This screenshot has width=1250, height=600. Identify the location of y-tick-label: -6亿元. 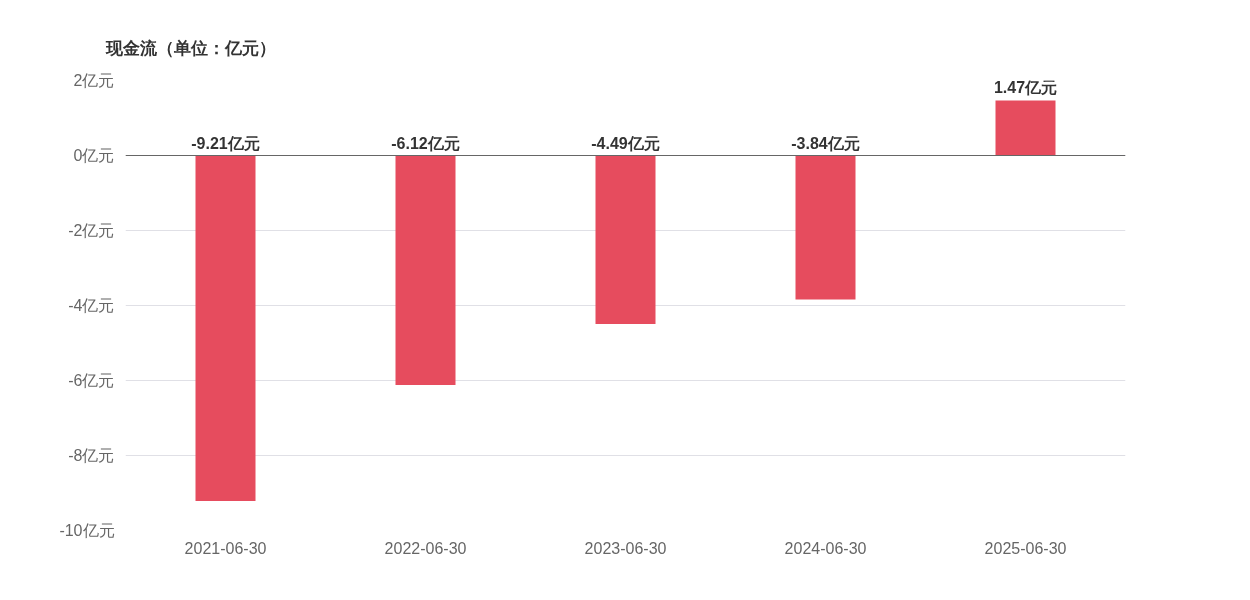
(91, 380).